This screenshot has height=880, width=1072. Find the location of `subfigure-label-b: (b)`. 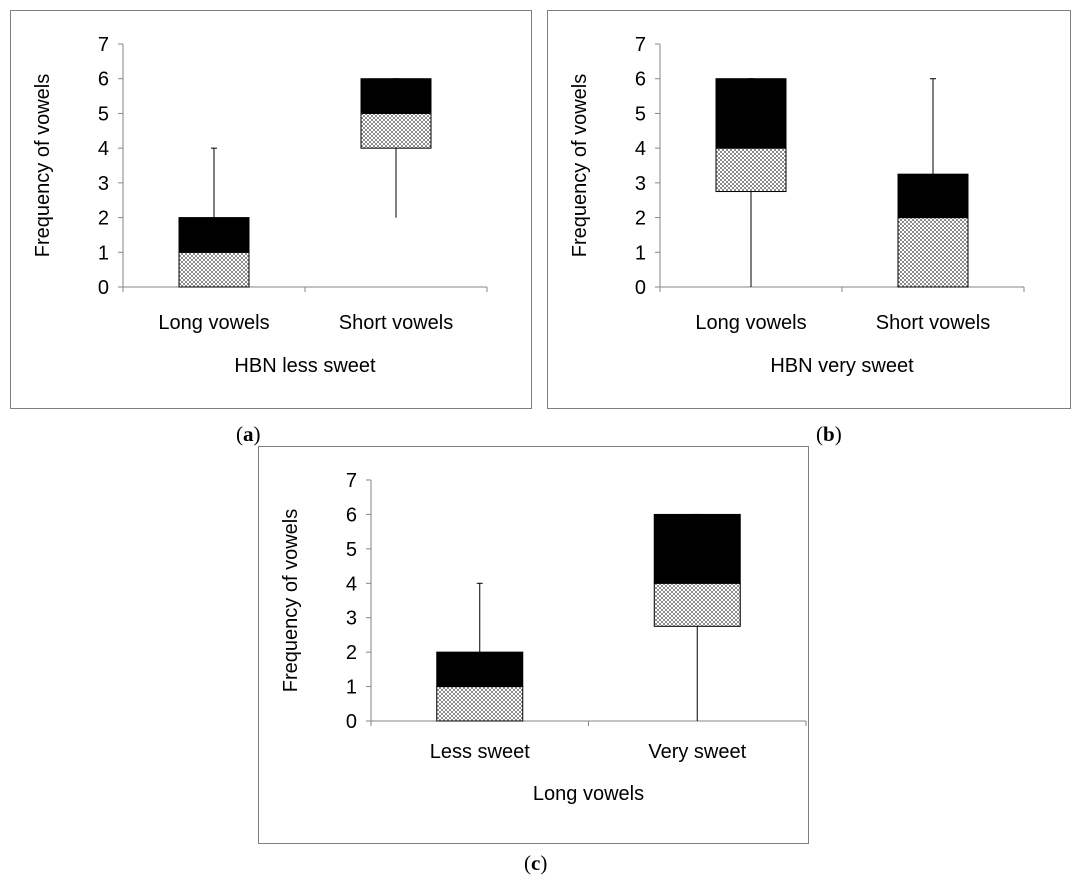

subfigure-label-b: (b) is located at coordinates (829, 434).